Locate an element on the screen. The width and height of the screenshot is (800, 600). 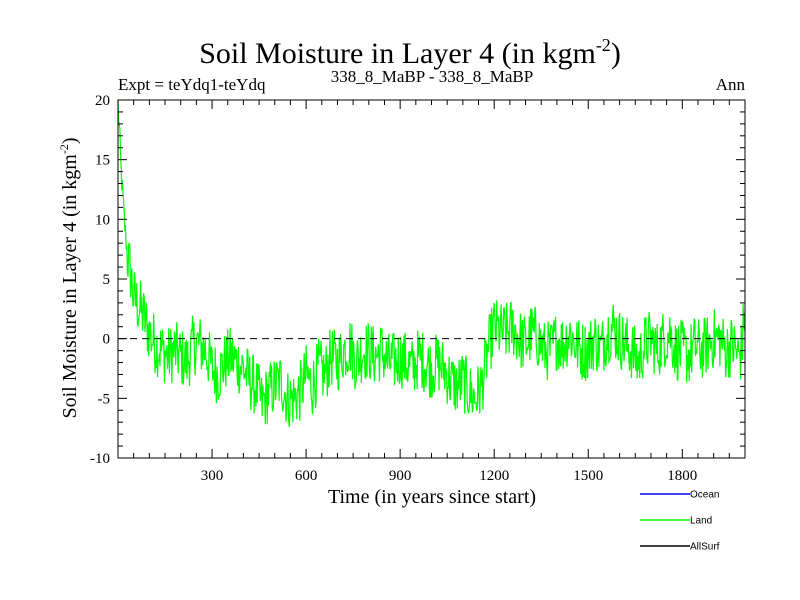
y-axis-label-superscript: -2 is located at coordinates (64, 149).